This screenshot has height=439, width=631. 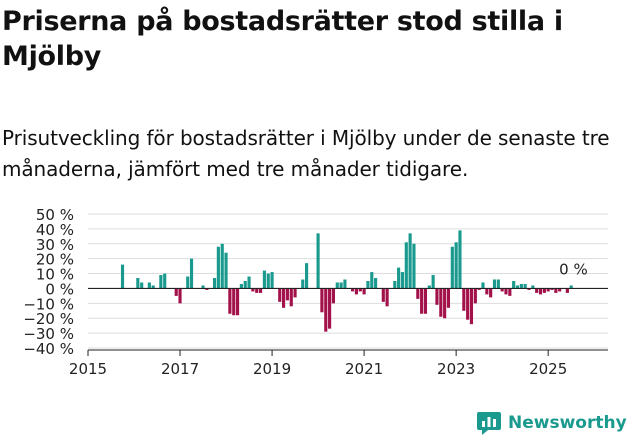 I want to click on y-tick-label: 50 %, so click(x=55, y=215).